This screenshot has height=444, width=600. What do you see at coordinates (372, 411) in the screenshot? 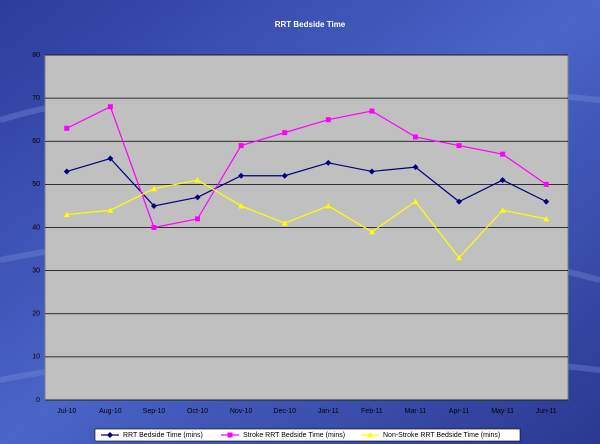
I see `x-tick-label: Feb-11` at bounding box center [372, 411].